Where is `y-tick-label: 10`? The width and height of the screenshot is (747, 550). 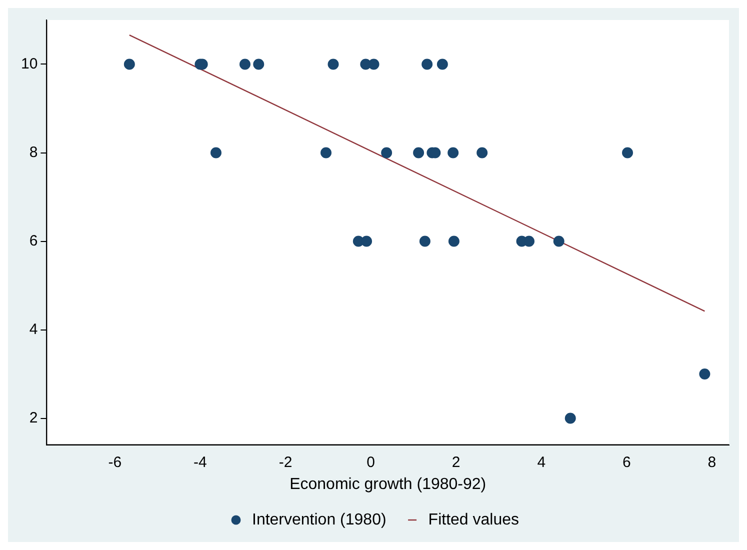 y-tick-label: 10 is located at coordinates (29, 63).